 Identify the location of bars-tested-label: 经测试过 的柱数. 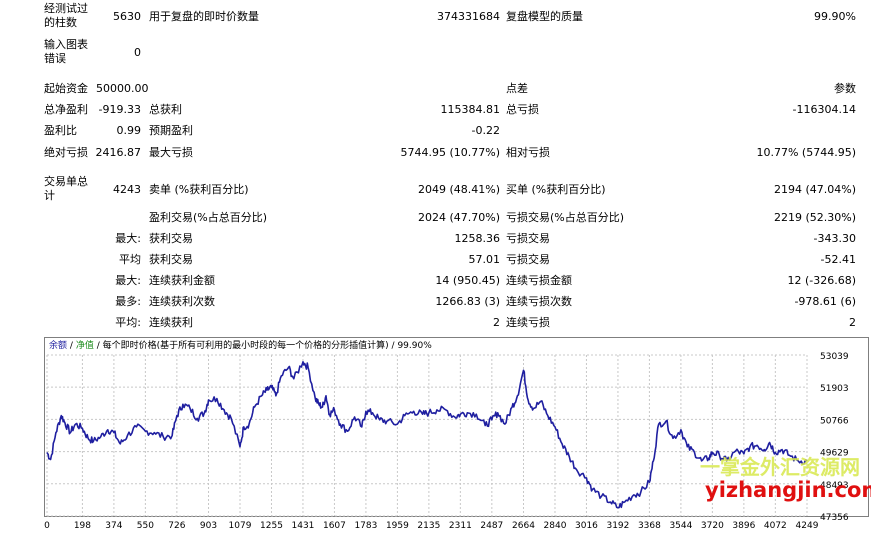
(66, 16).